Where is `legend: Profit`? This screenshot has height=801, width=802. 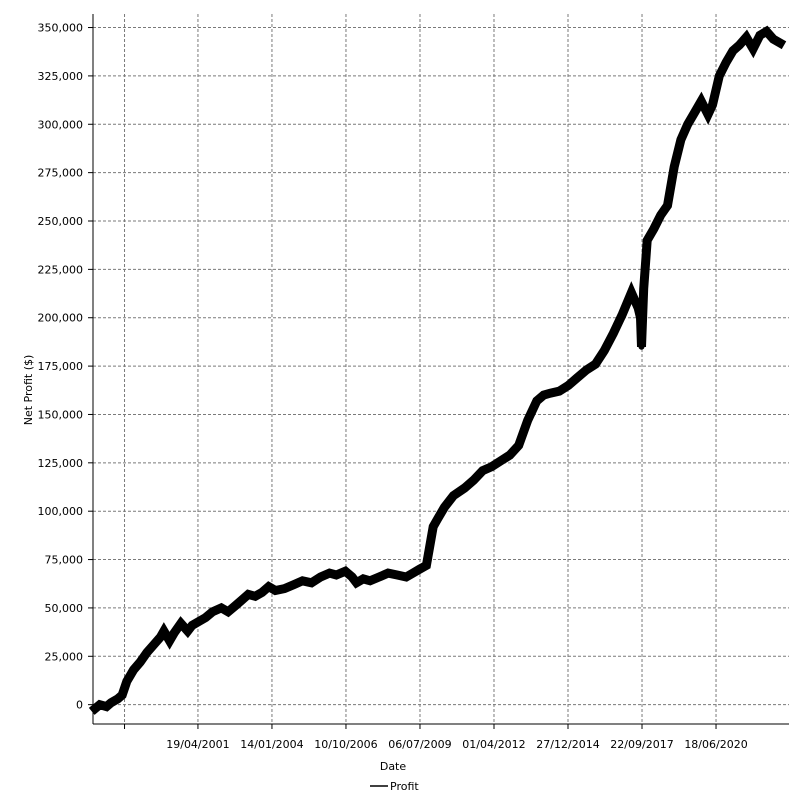 legend: Profit is located at coordinates (394, 786).